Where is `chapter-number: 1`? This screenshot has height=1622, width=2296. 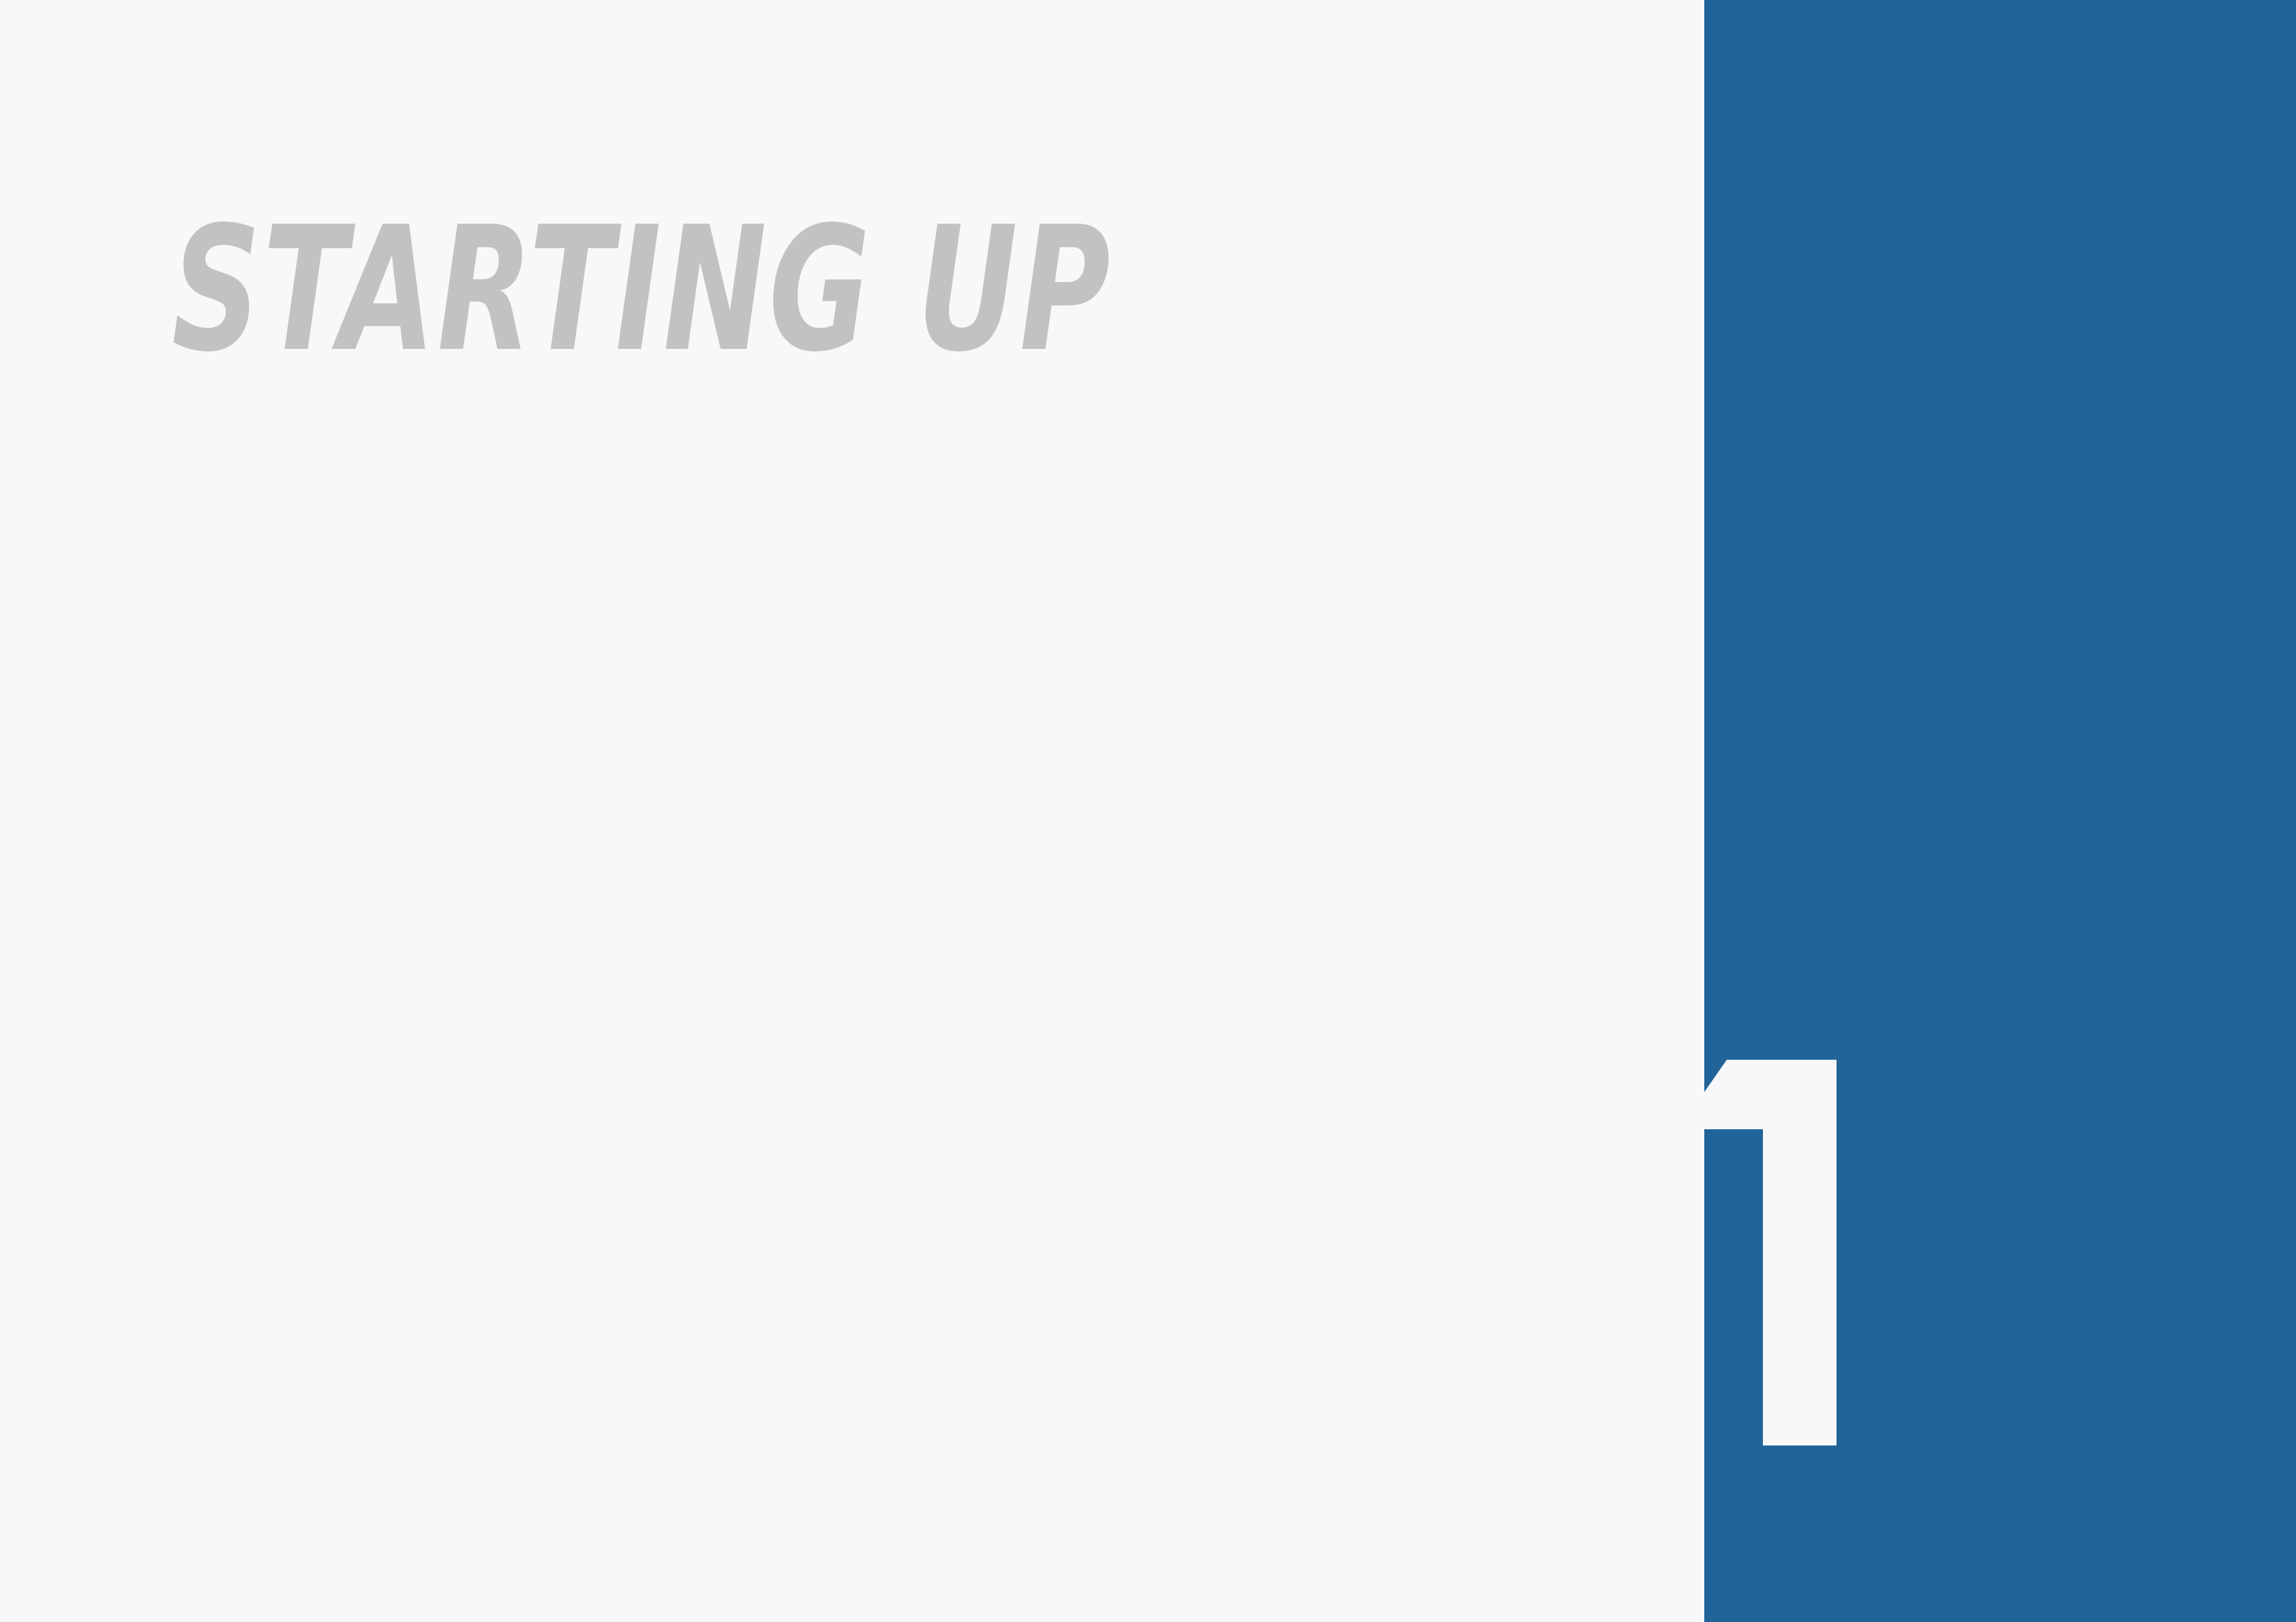
chapter-number: 1 is located at coordinates (1737, 1252).